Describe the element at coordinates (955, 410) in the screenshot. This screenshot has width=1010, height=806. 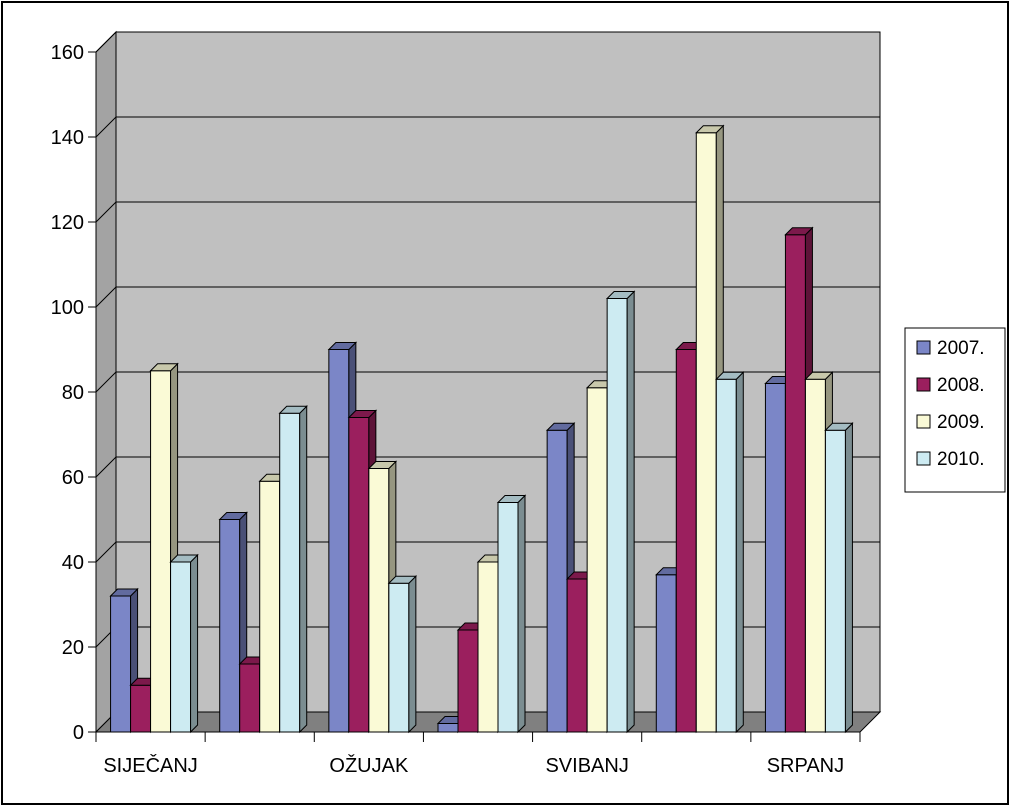
I see `legend: 2007. 2008. 2009. 2010.` at that location.